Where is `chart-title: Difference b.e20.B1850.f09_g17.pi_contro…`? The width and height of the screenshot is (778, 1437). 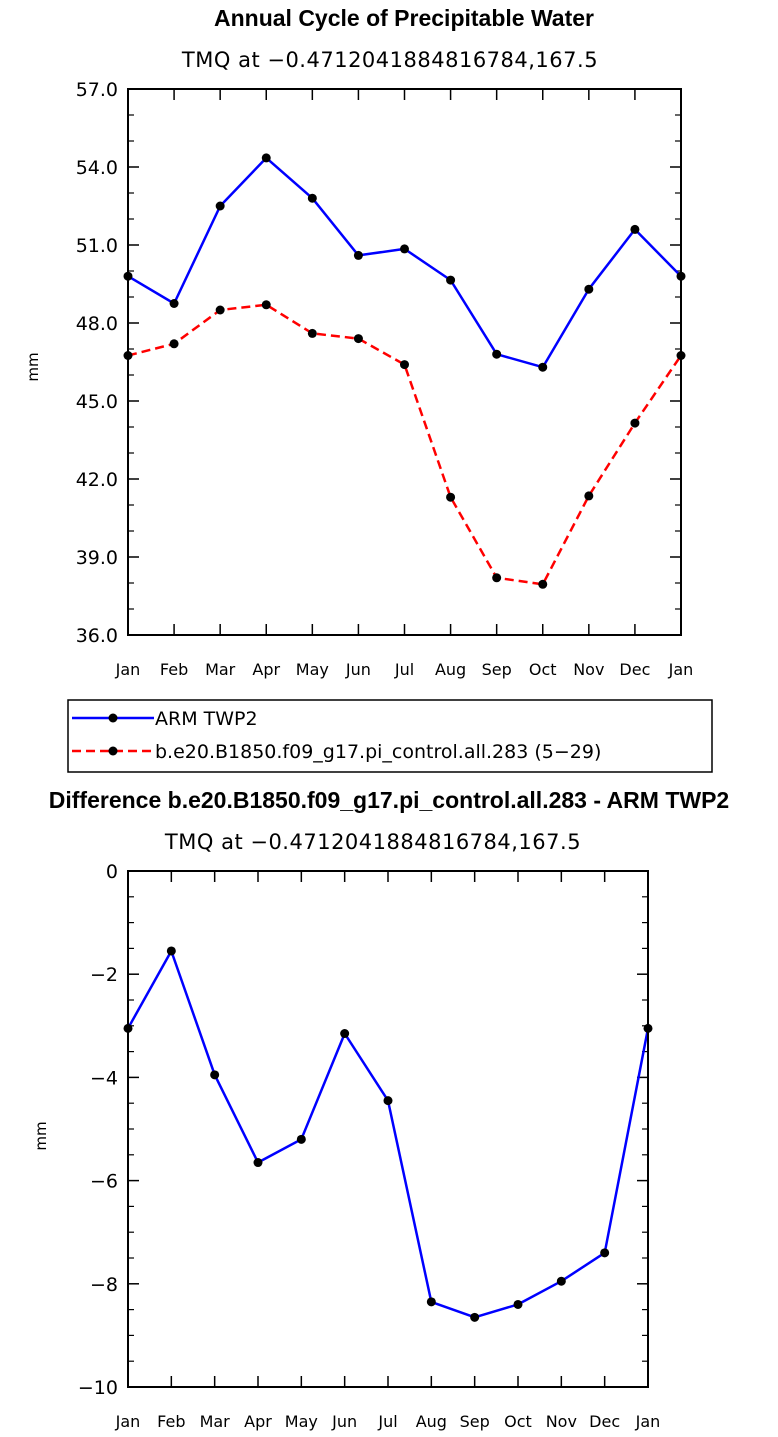 chart-title: Difference b.e20.B1850.f09_g17.pi_contro… is located at coordinates (389, 800).